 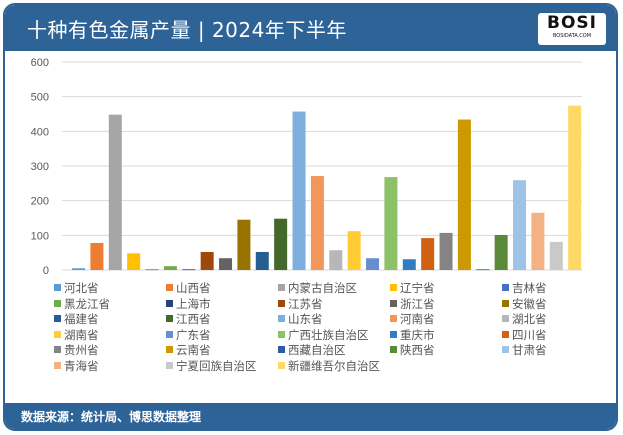 I want to click on y-tick-label: 500, so click(x=40, y=98).